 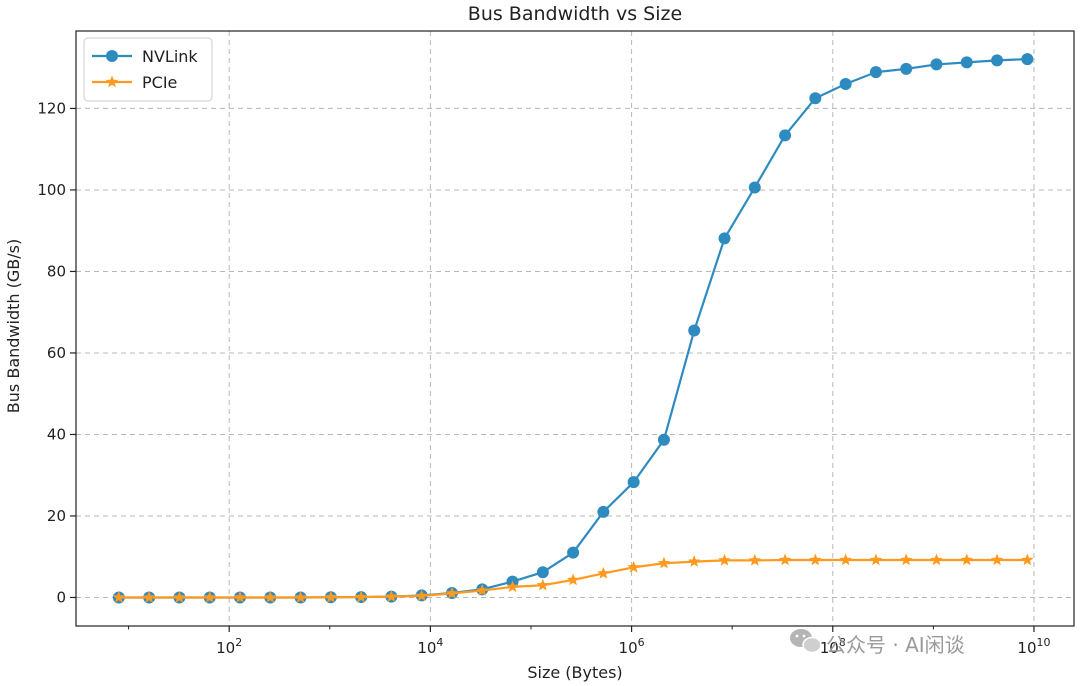 I want to click on y-tick-label: 0, so click(x=61, y=597).